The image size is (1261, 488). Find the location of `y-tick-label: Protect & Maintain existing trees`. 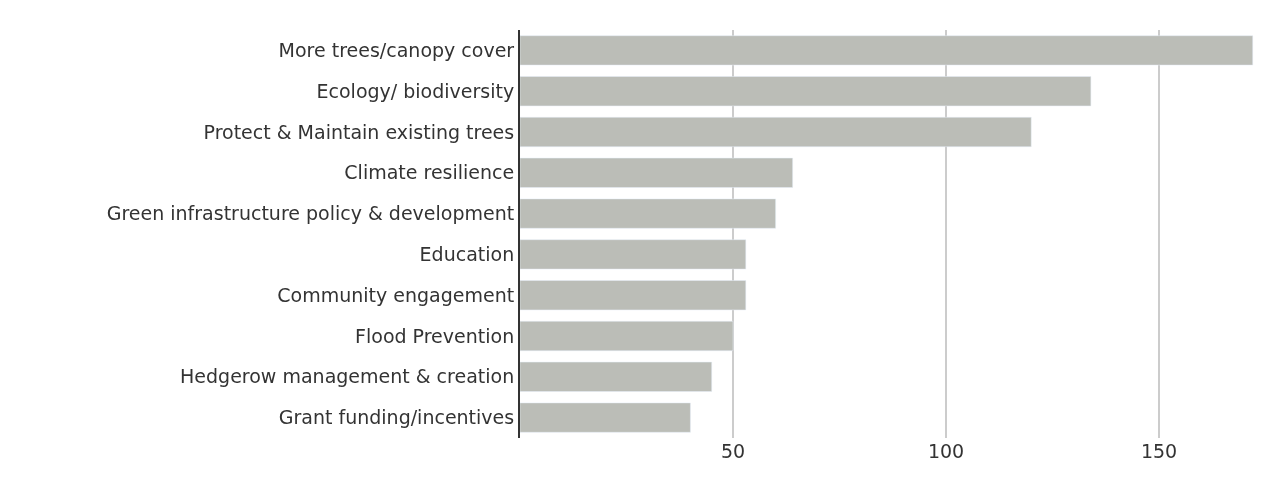

y-tick-label: Protect & Maintain existing trees is located at coordinates (359, 131).